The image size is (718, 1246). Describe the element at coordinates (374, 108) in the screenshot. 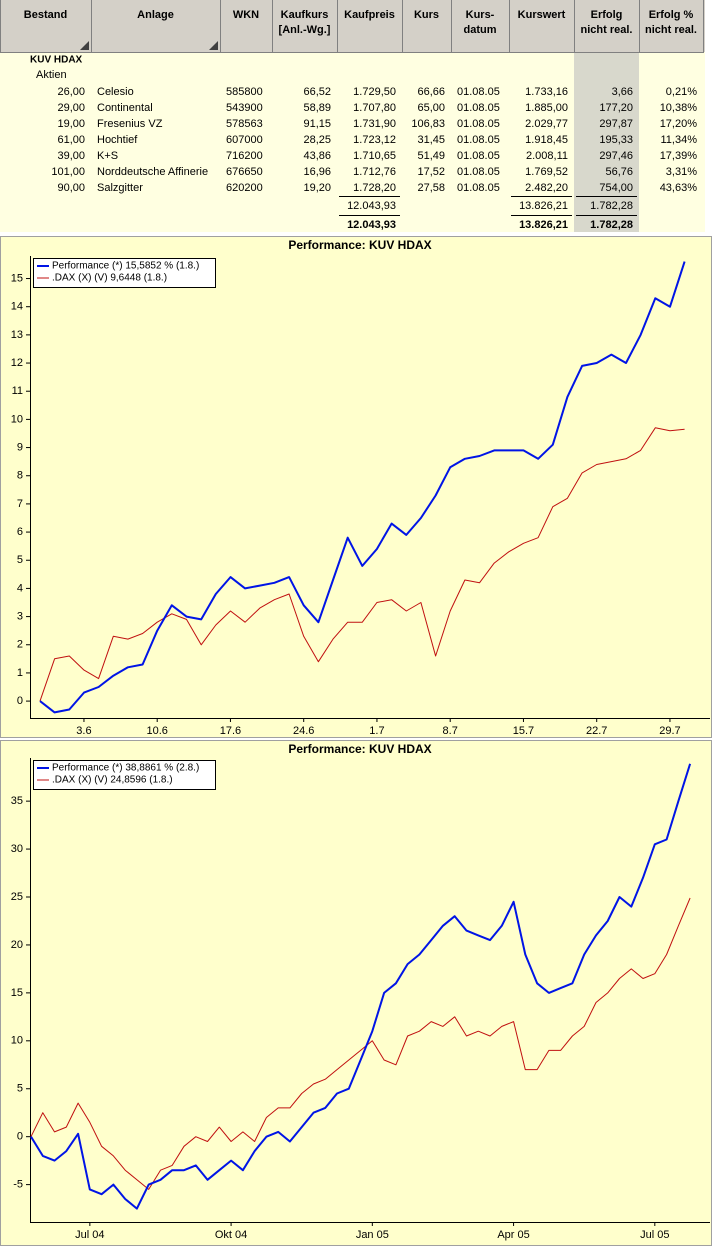

I see `cell: 1.707,80` at that location.